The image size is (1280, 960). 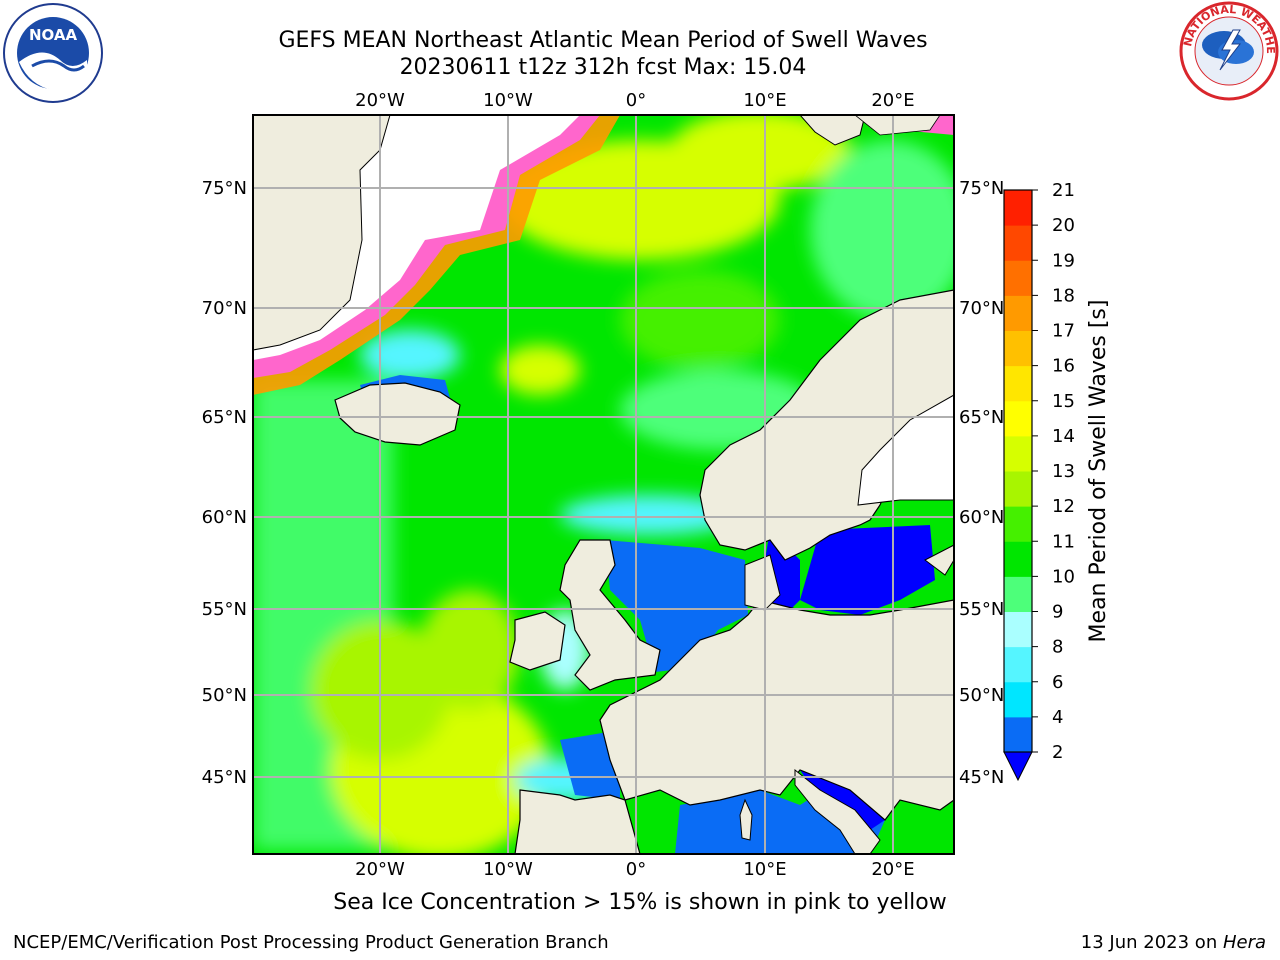 I want to click on colorbar-tick-label: 14, so click(x=1063, y=436).